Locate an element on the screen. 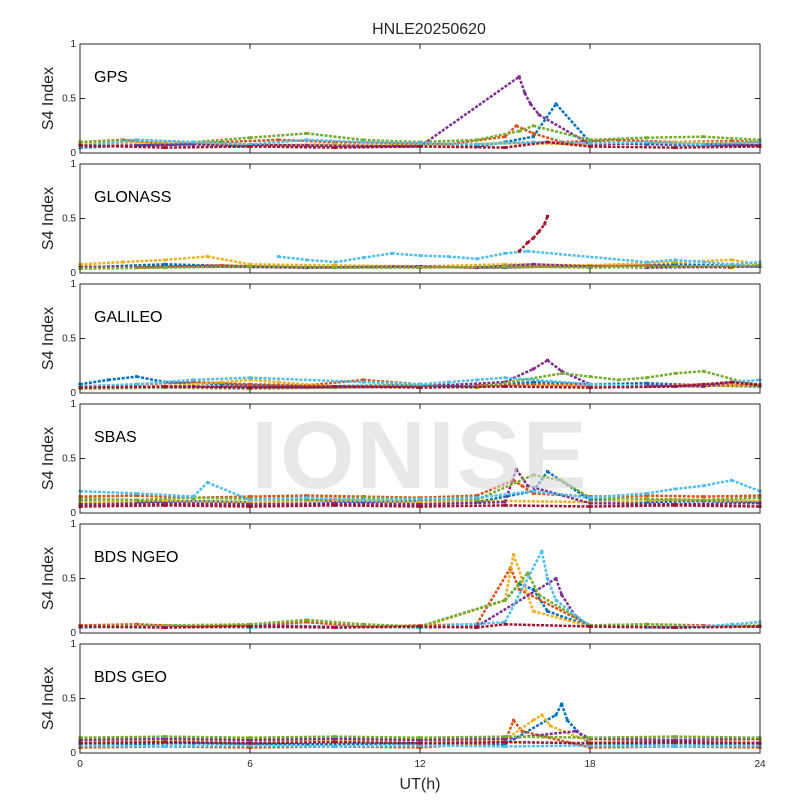 This screenshot has width=800, height=800. series-purple is located at coordinates (420, 735).